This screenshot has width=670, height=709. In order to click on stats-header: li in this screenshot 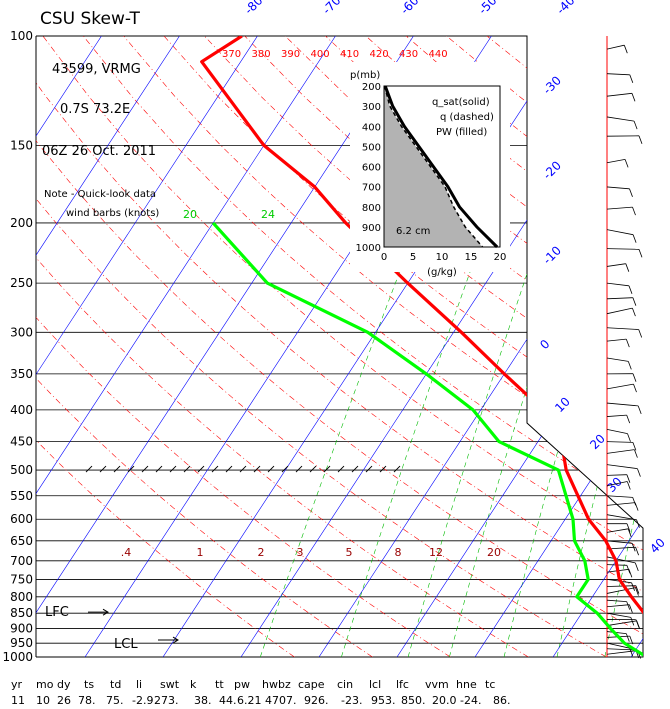, I will do `click(139, 684)`.